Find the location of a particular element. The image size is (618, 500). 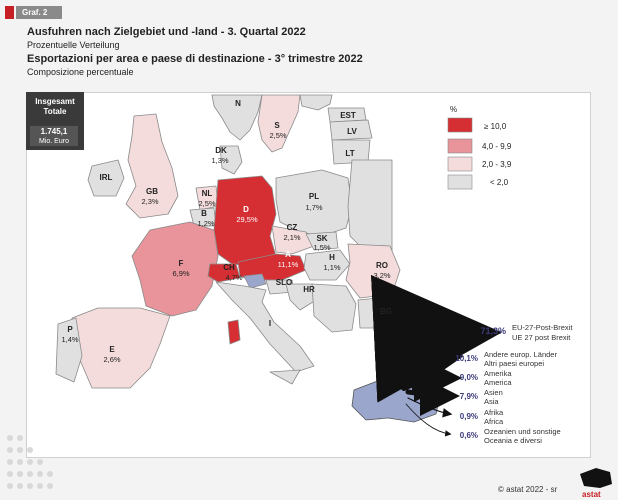

country-label-IRL: IRL is located at coordinates (106, 177).